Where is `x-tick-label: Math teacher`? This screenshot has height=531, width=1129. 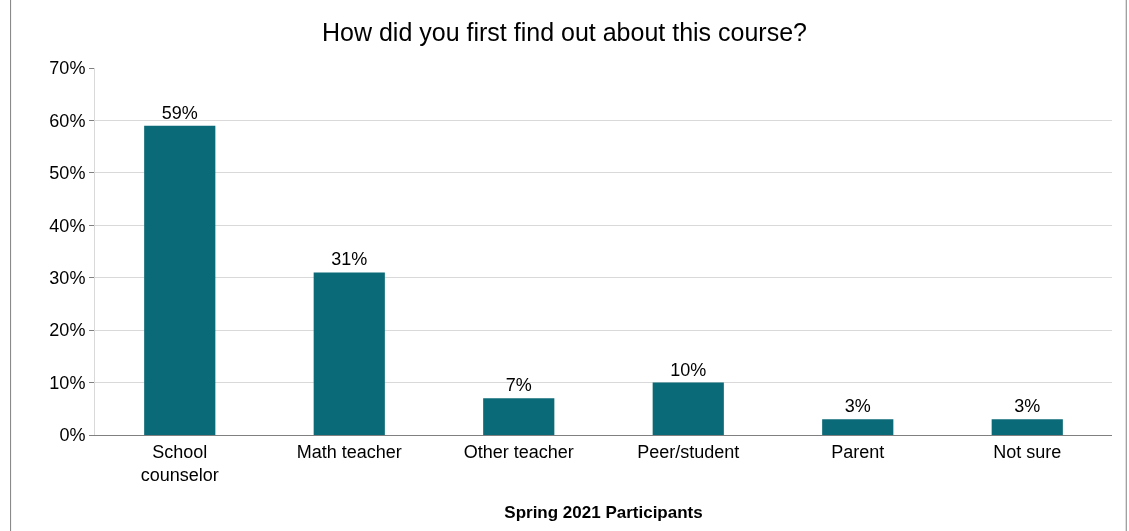
x-tick-label: Math teacher is located at coordinates (349, 451).